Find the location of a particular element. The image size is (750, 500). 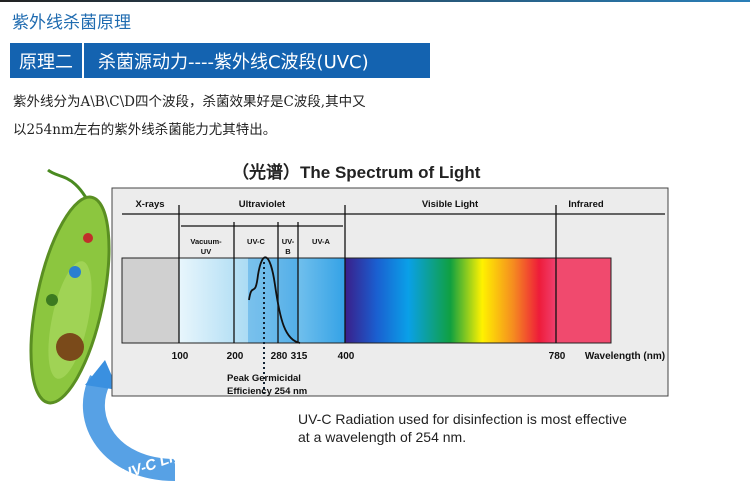

tick-label: 780 is located at coordinates (557, 356).